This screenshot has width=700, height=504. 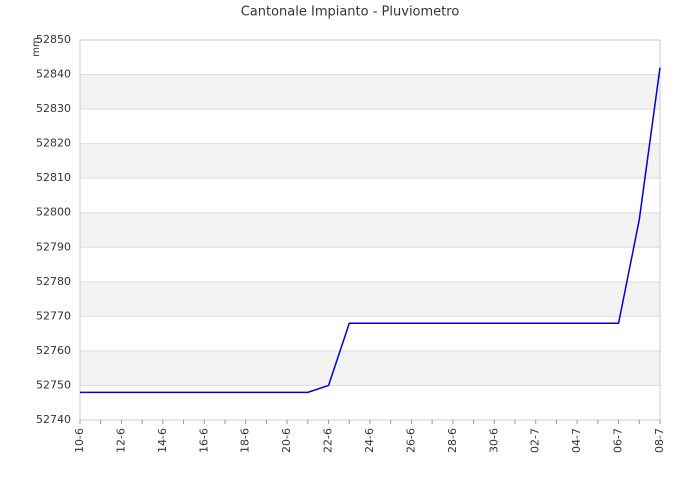 What do you see at coordinates (203, 440) in the screenshot?
I see `x-tick-label: 16-6` at bounding box center [203, 440].